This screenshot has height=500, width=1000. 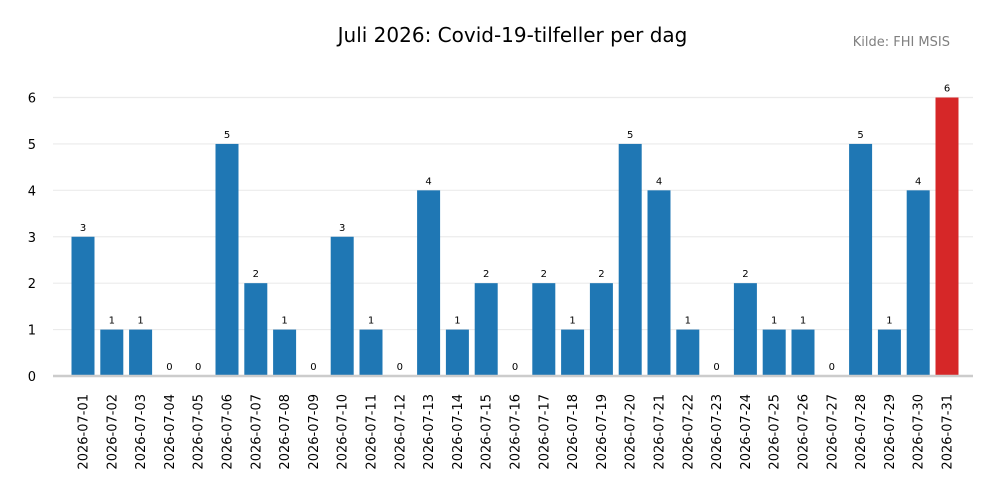 I want to click on x-tick-label: 2026-07-04, so click(x=170, y=432).